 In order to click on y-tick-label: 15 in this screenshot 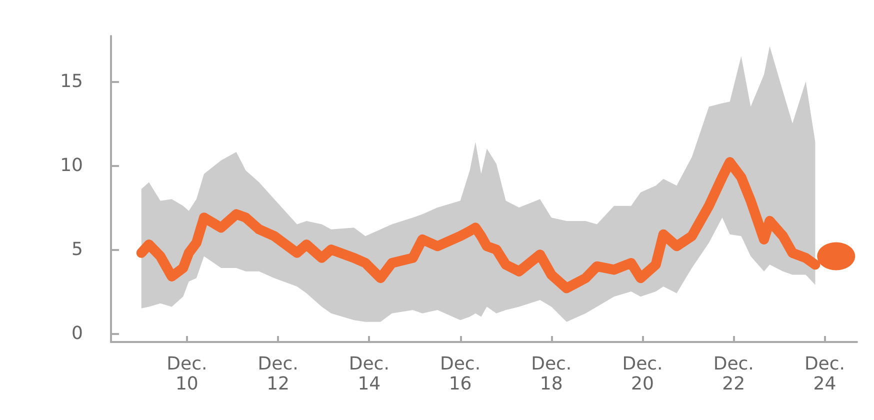, I will do `click(71, 81)`.